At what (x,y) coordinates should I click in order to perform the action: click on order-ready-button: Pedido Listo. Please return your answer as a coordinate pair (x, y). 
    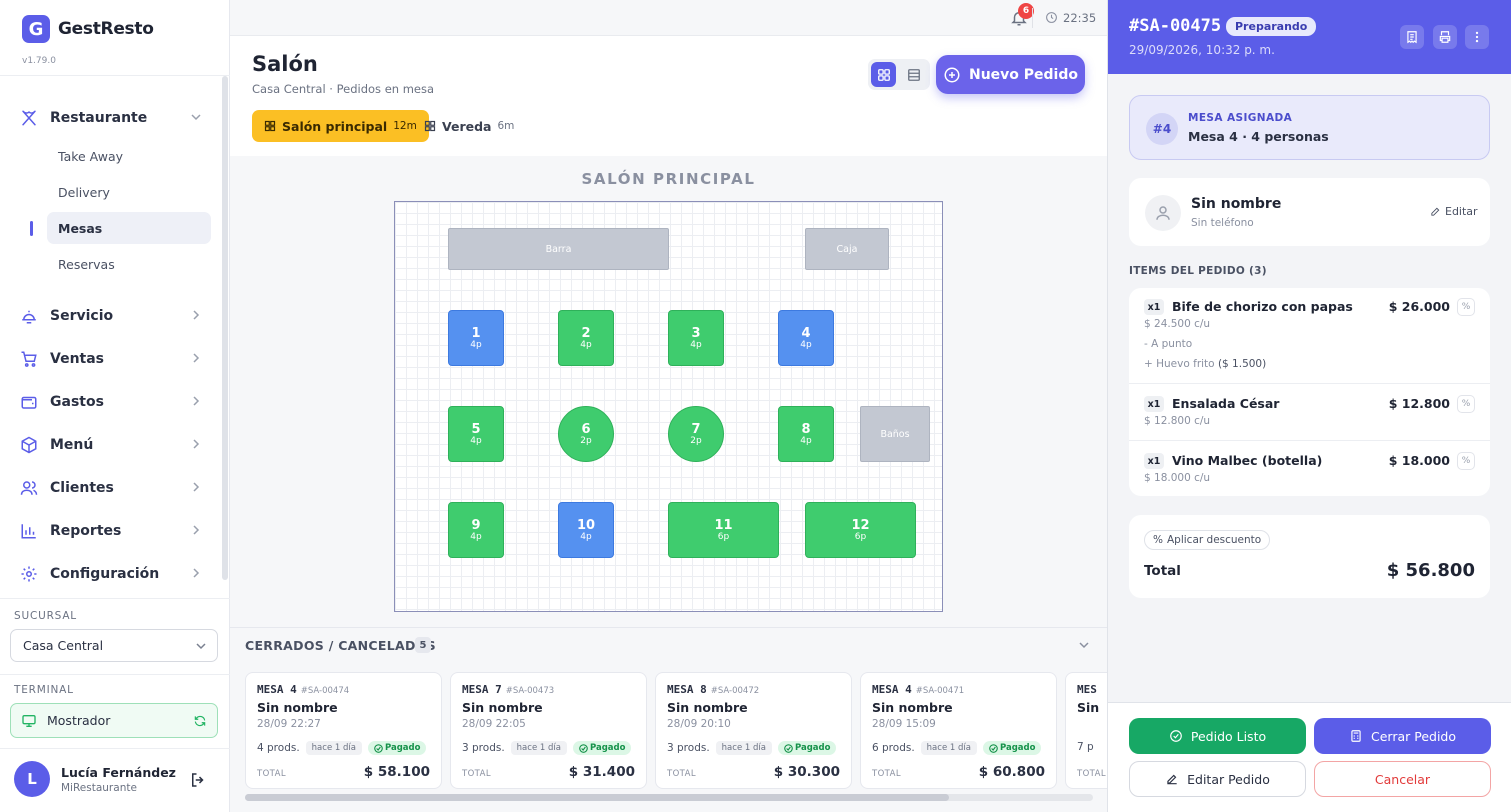
    Looking at the image, I should click on (1217, 736).